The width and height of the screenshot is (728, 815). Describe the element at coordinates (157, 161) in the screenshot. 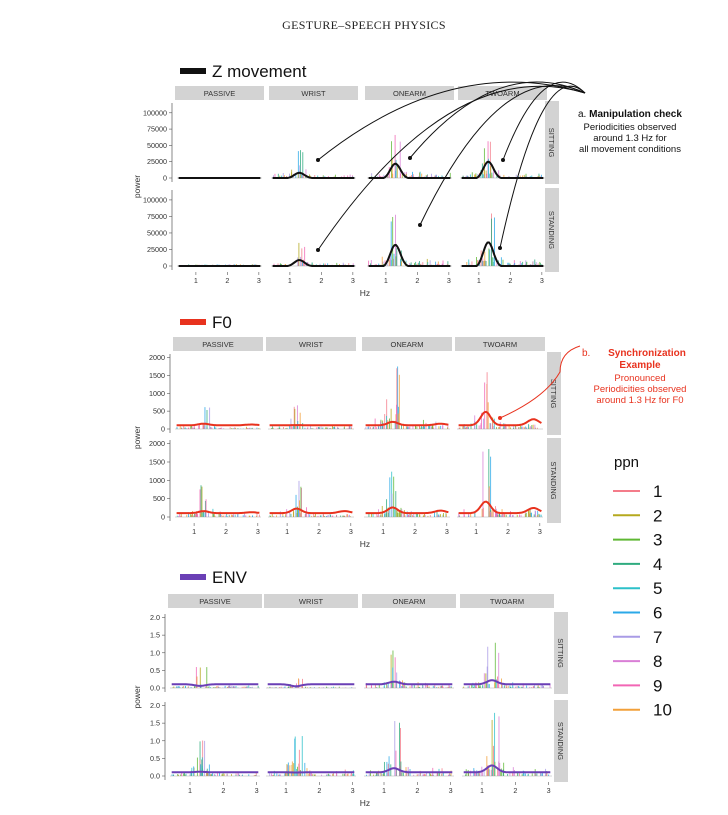

I see `y-tick-label: 25000` at that location.